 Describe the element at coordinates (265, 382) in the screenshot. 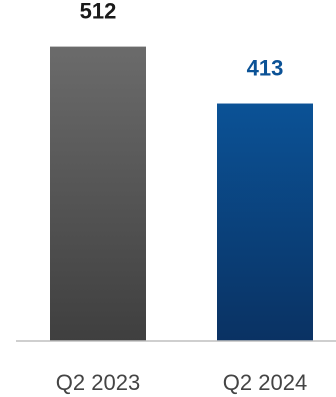

I see `x-tick-label-q2-2024: Q2 2024` at that location.